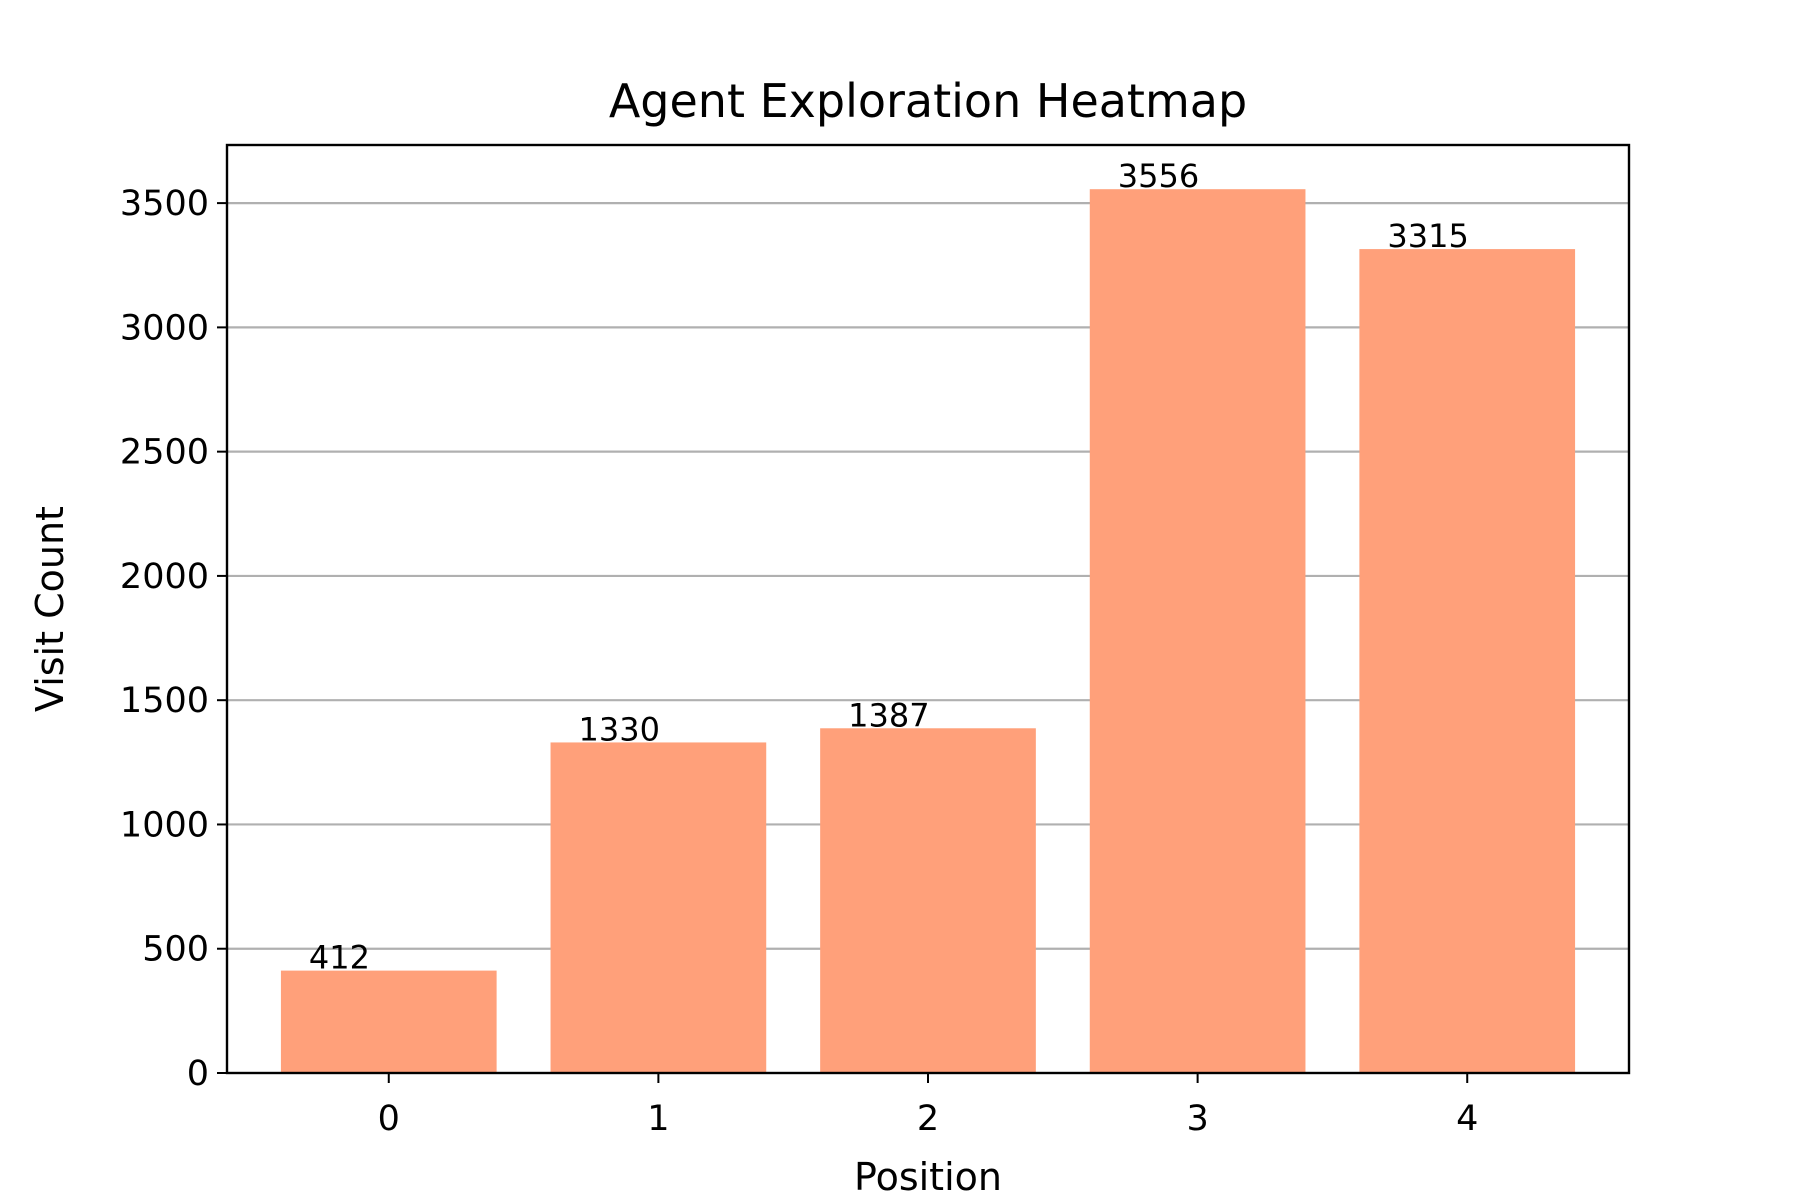  I want to click on y-axis-label: Visit Count, so click(50, 609).